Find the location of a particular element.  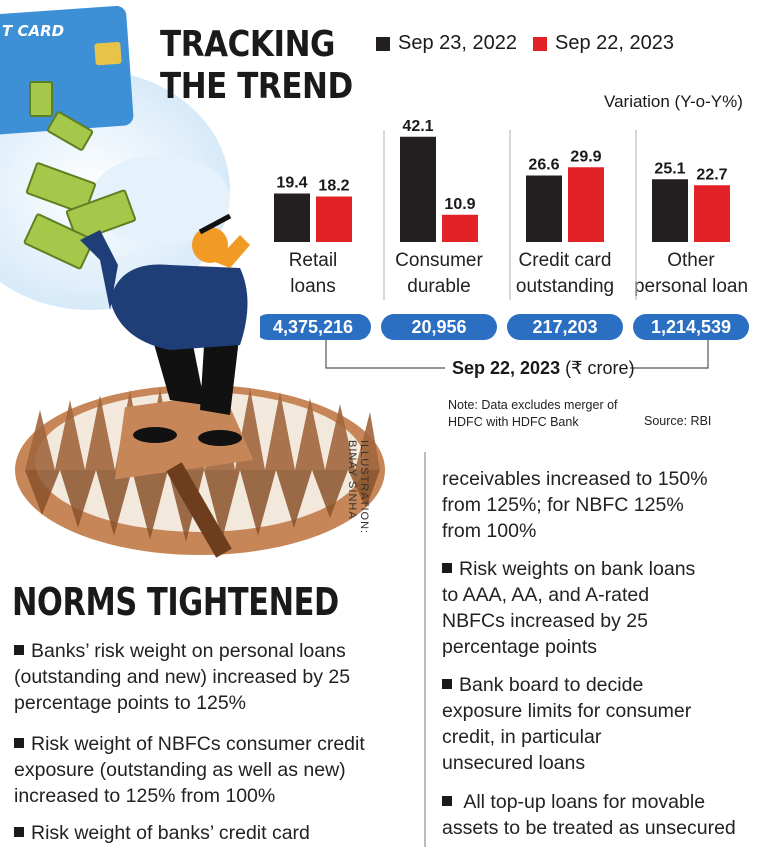

legend: Sep 23, 2022 Sep 22, 2023 is located at coordinates (529, 43).